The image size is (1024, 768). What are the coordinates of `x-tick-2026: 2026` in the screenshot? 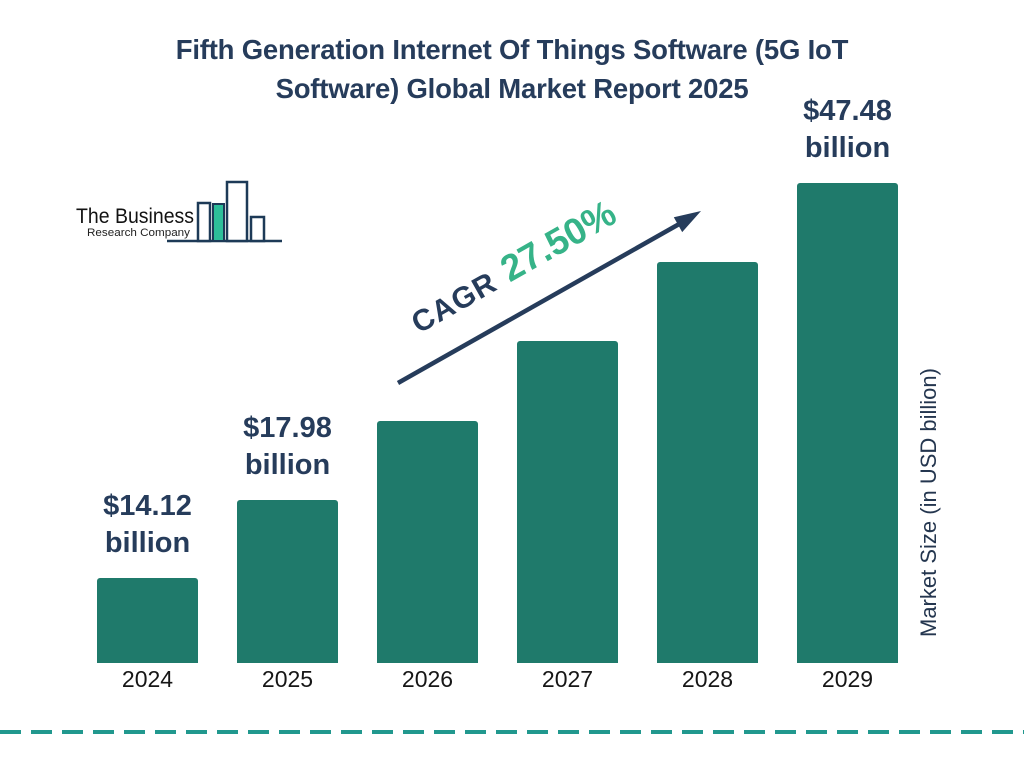 It's located at (427, 679).